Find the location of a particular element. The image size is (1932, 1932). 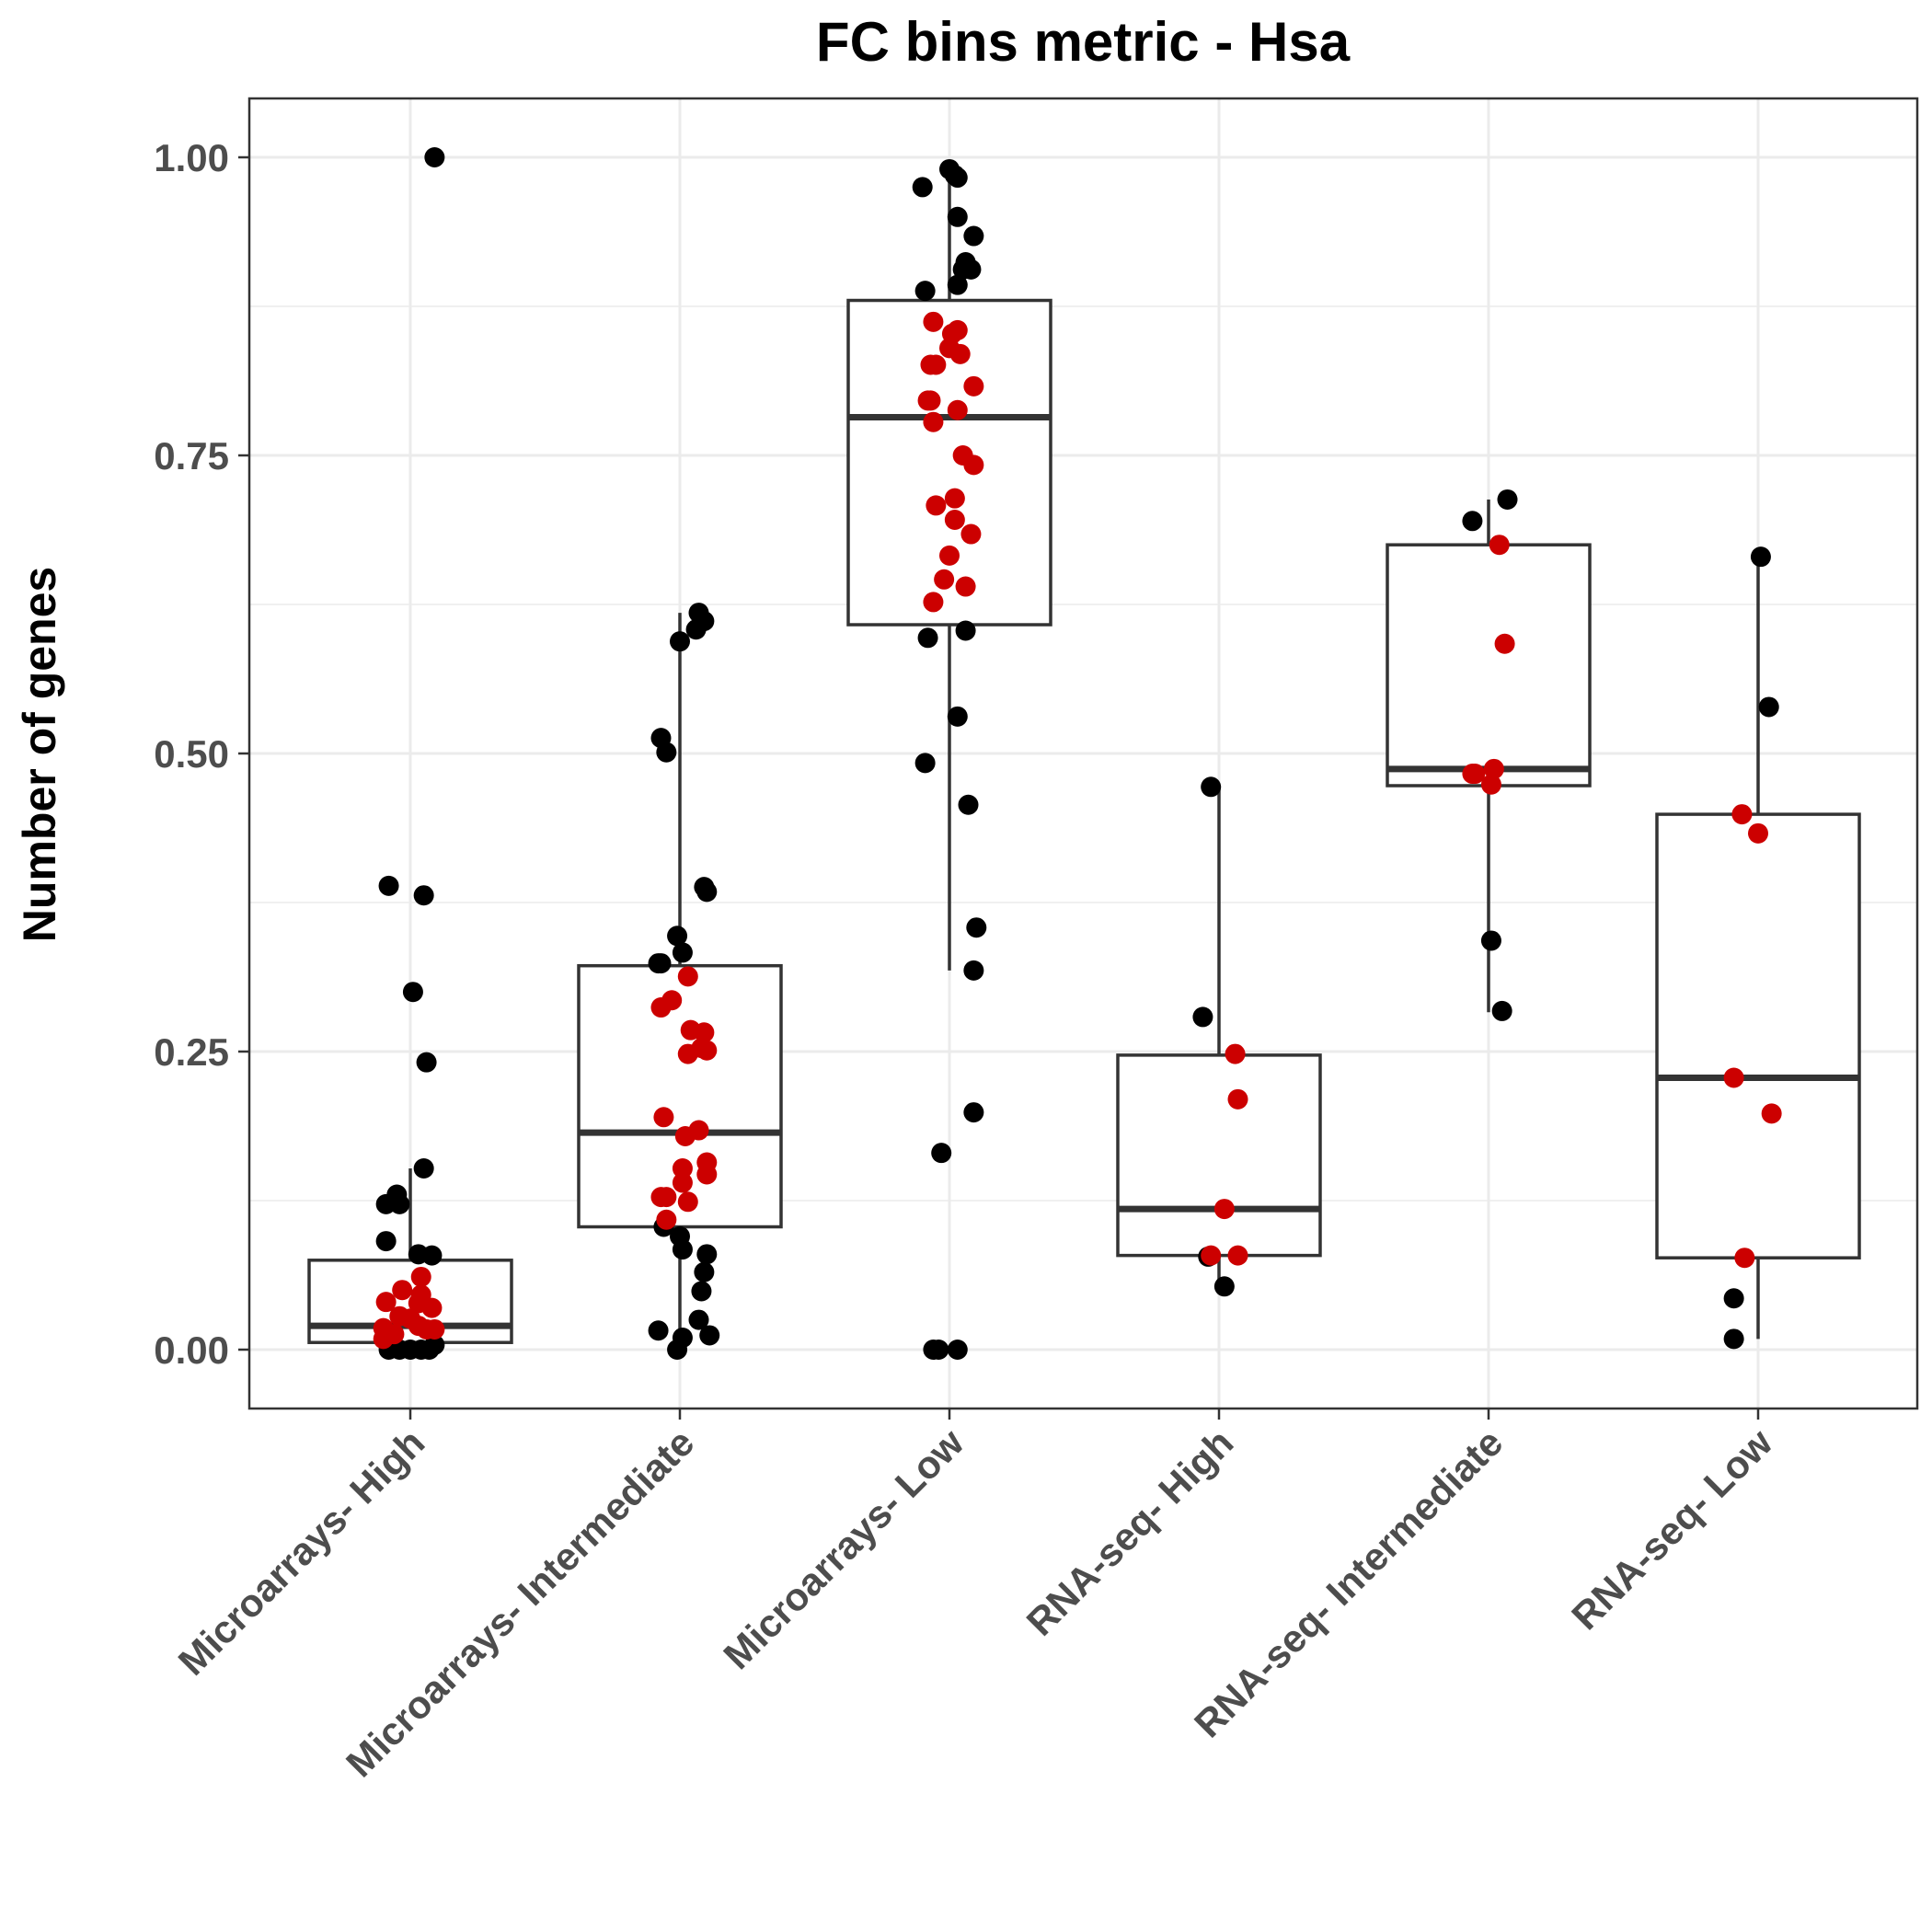

y-tick-label: 0.00 is located at coordinates (191, 1350).